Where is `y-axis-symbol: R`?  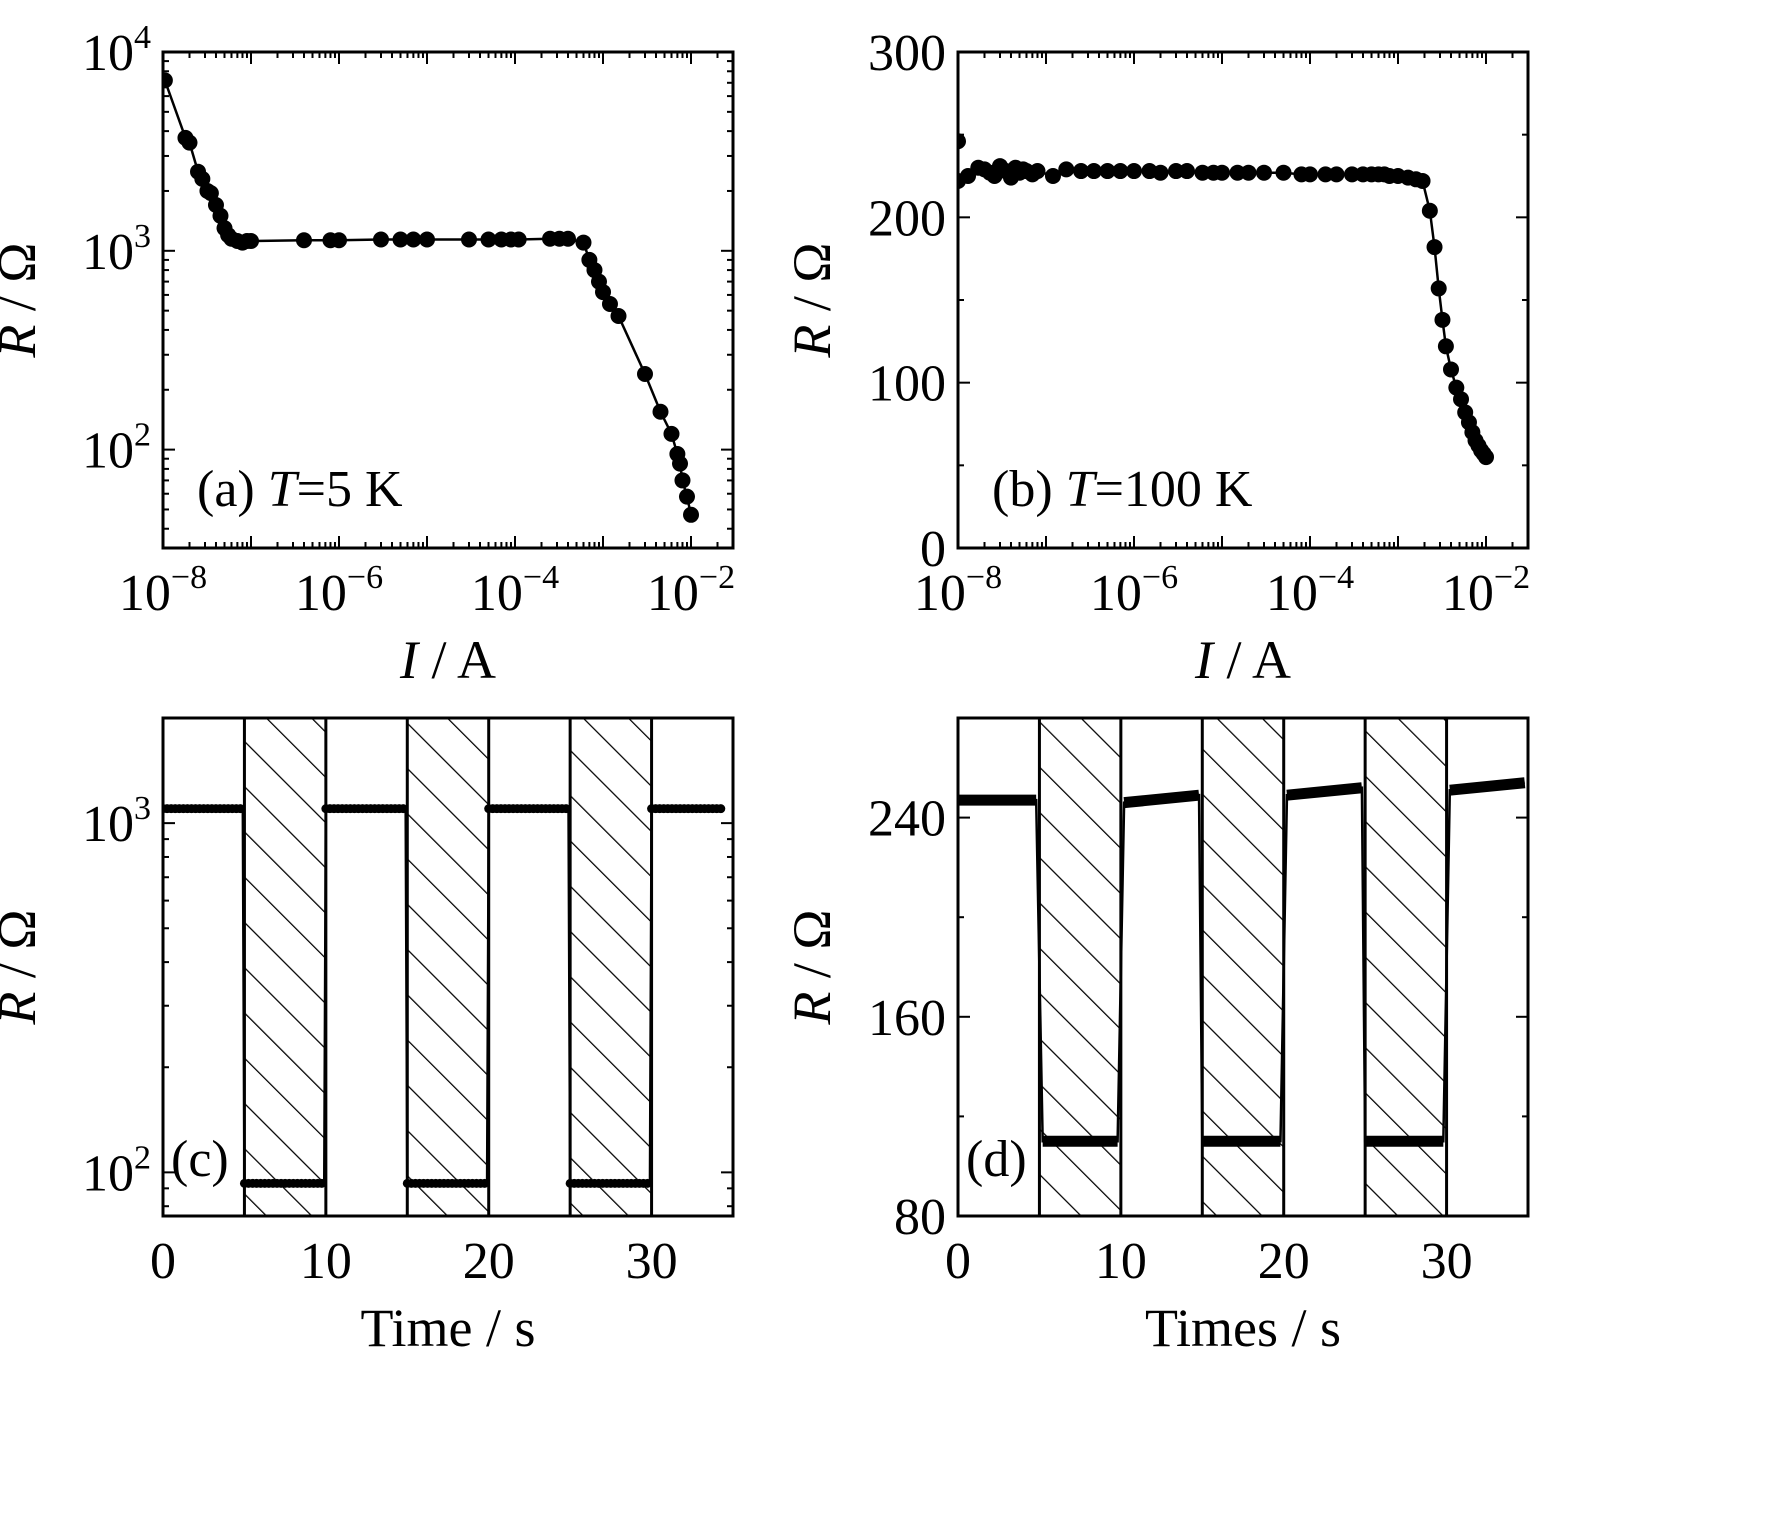 y-axis-symbol: R is located at coordinates (23, 342).